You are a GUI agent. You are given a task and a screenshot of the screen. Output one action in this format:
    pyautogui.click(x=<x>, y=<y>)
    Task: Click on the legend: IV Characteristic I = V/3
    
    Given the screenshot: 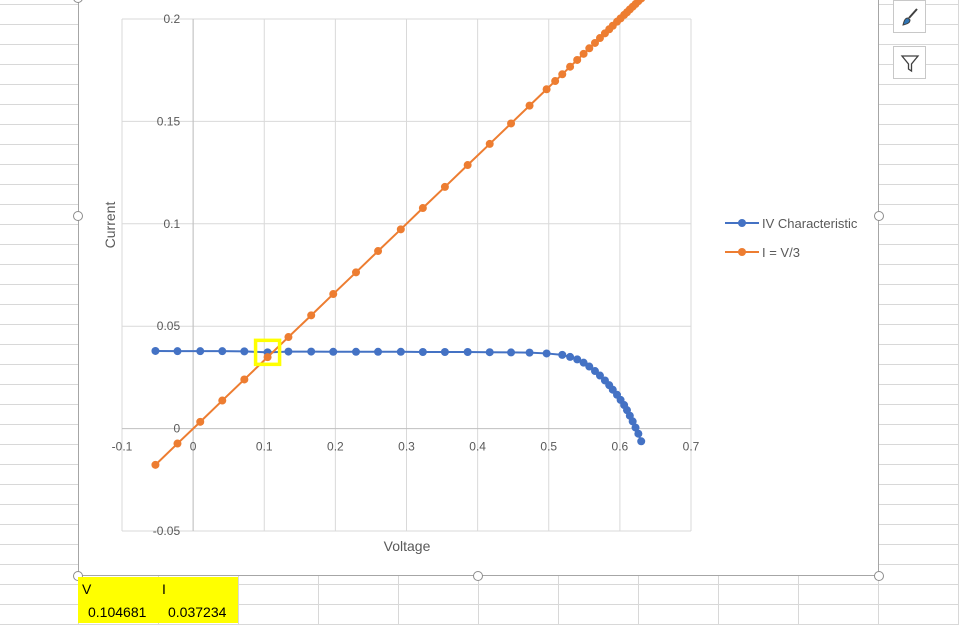 What is the action you would take?
    pyautogui.click(x=791, y=238)
    